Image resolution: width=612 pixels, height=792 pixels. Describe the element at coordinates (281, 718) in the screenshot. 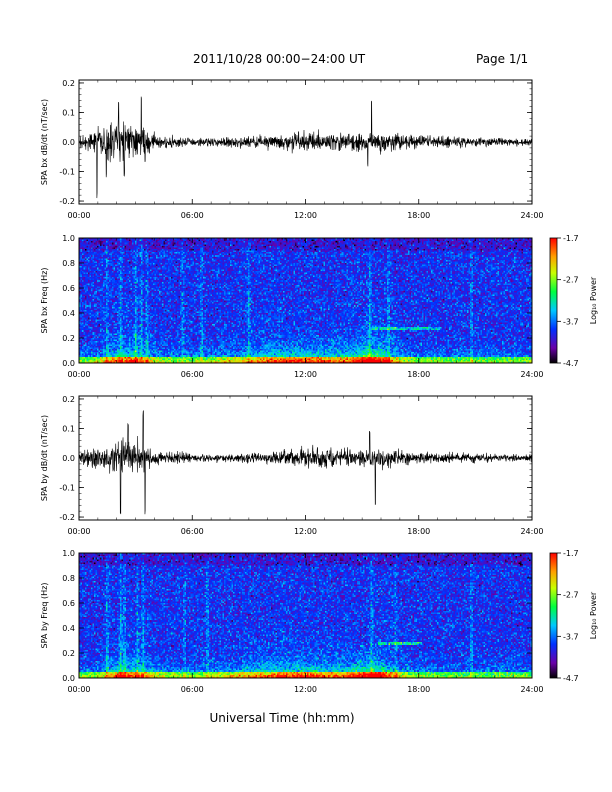

I see `x-axis-label: Universal Time (hh:mm)` at that location.